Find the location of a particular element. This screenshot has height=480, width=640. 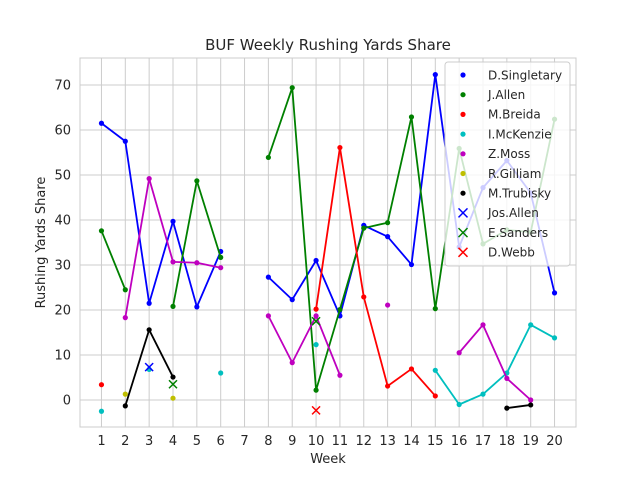

y-axis-label: Rushing Yards Share is located at coordinates (41, 243).